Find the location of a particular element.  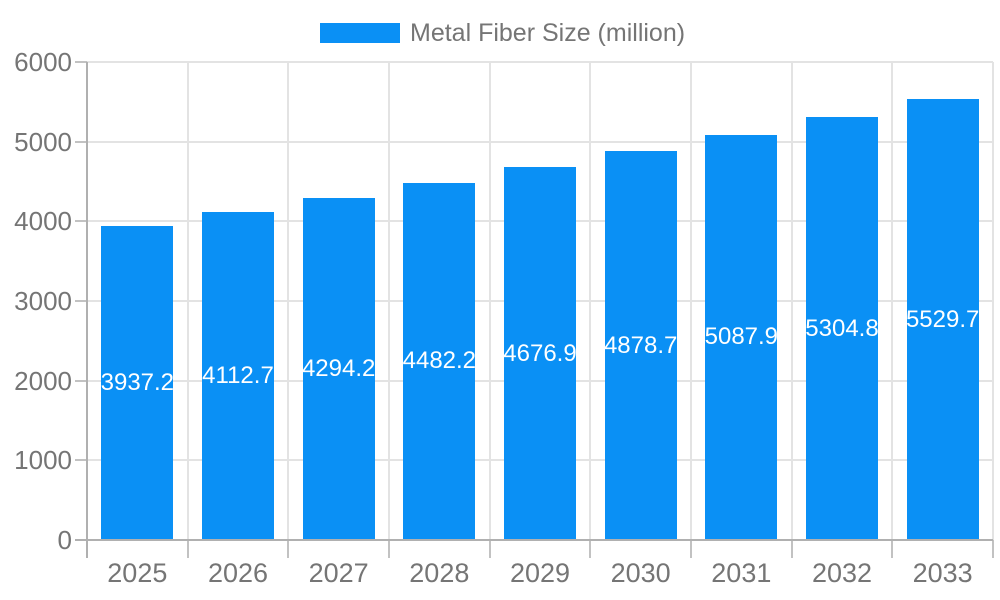

bar-value-label: 5529.7 is located at coordinates (942, 319).